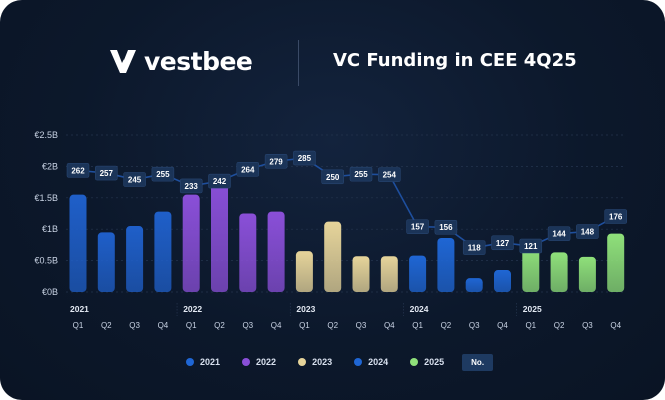 This screenshot has width=665, height=400. I want to click on header-divider, so click(298, 63).